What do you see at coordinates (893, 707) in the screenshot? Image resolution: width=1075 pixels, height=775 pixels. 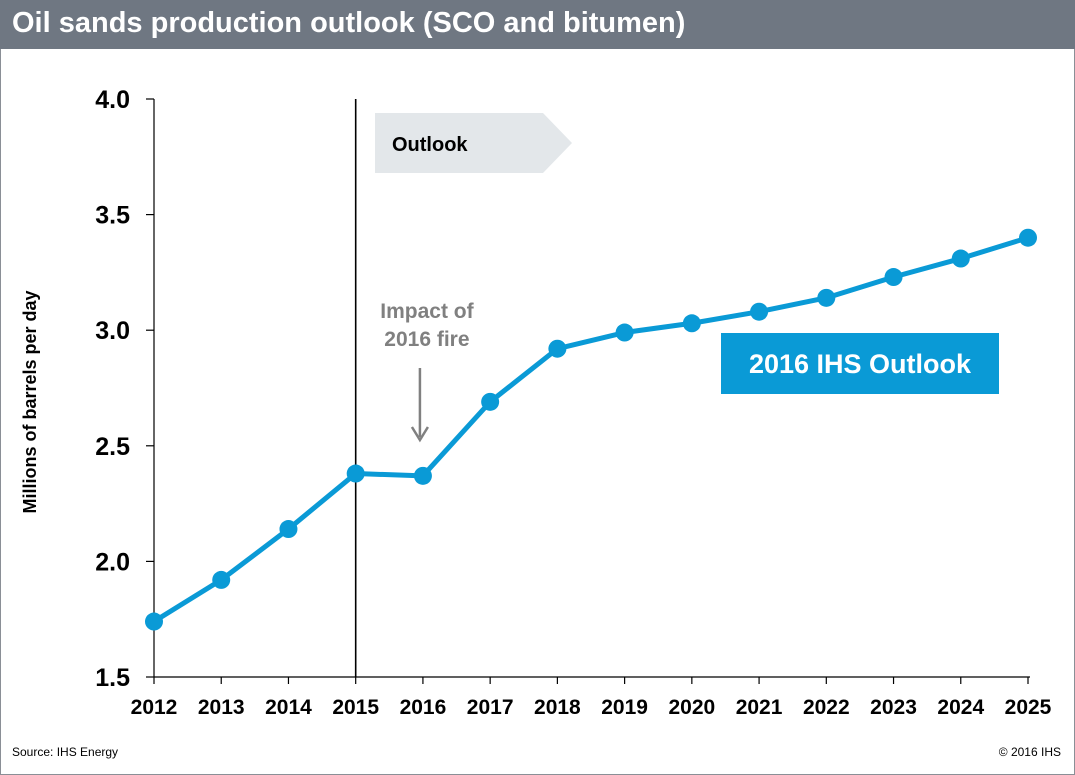 I see `x-tick-label: 2023` at bounding box center [893, 707].